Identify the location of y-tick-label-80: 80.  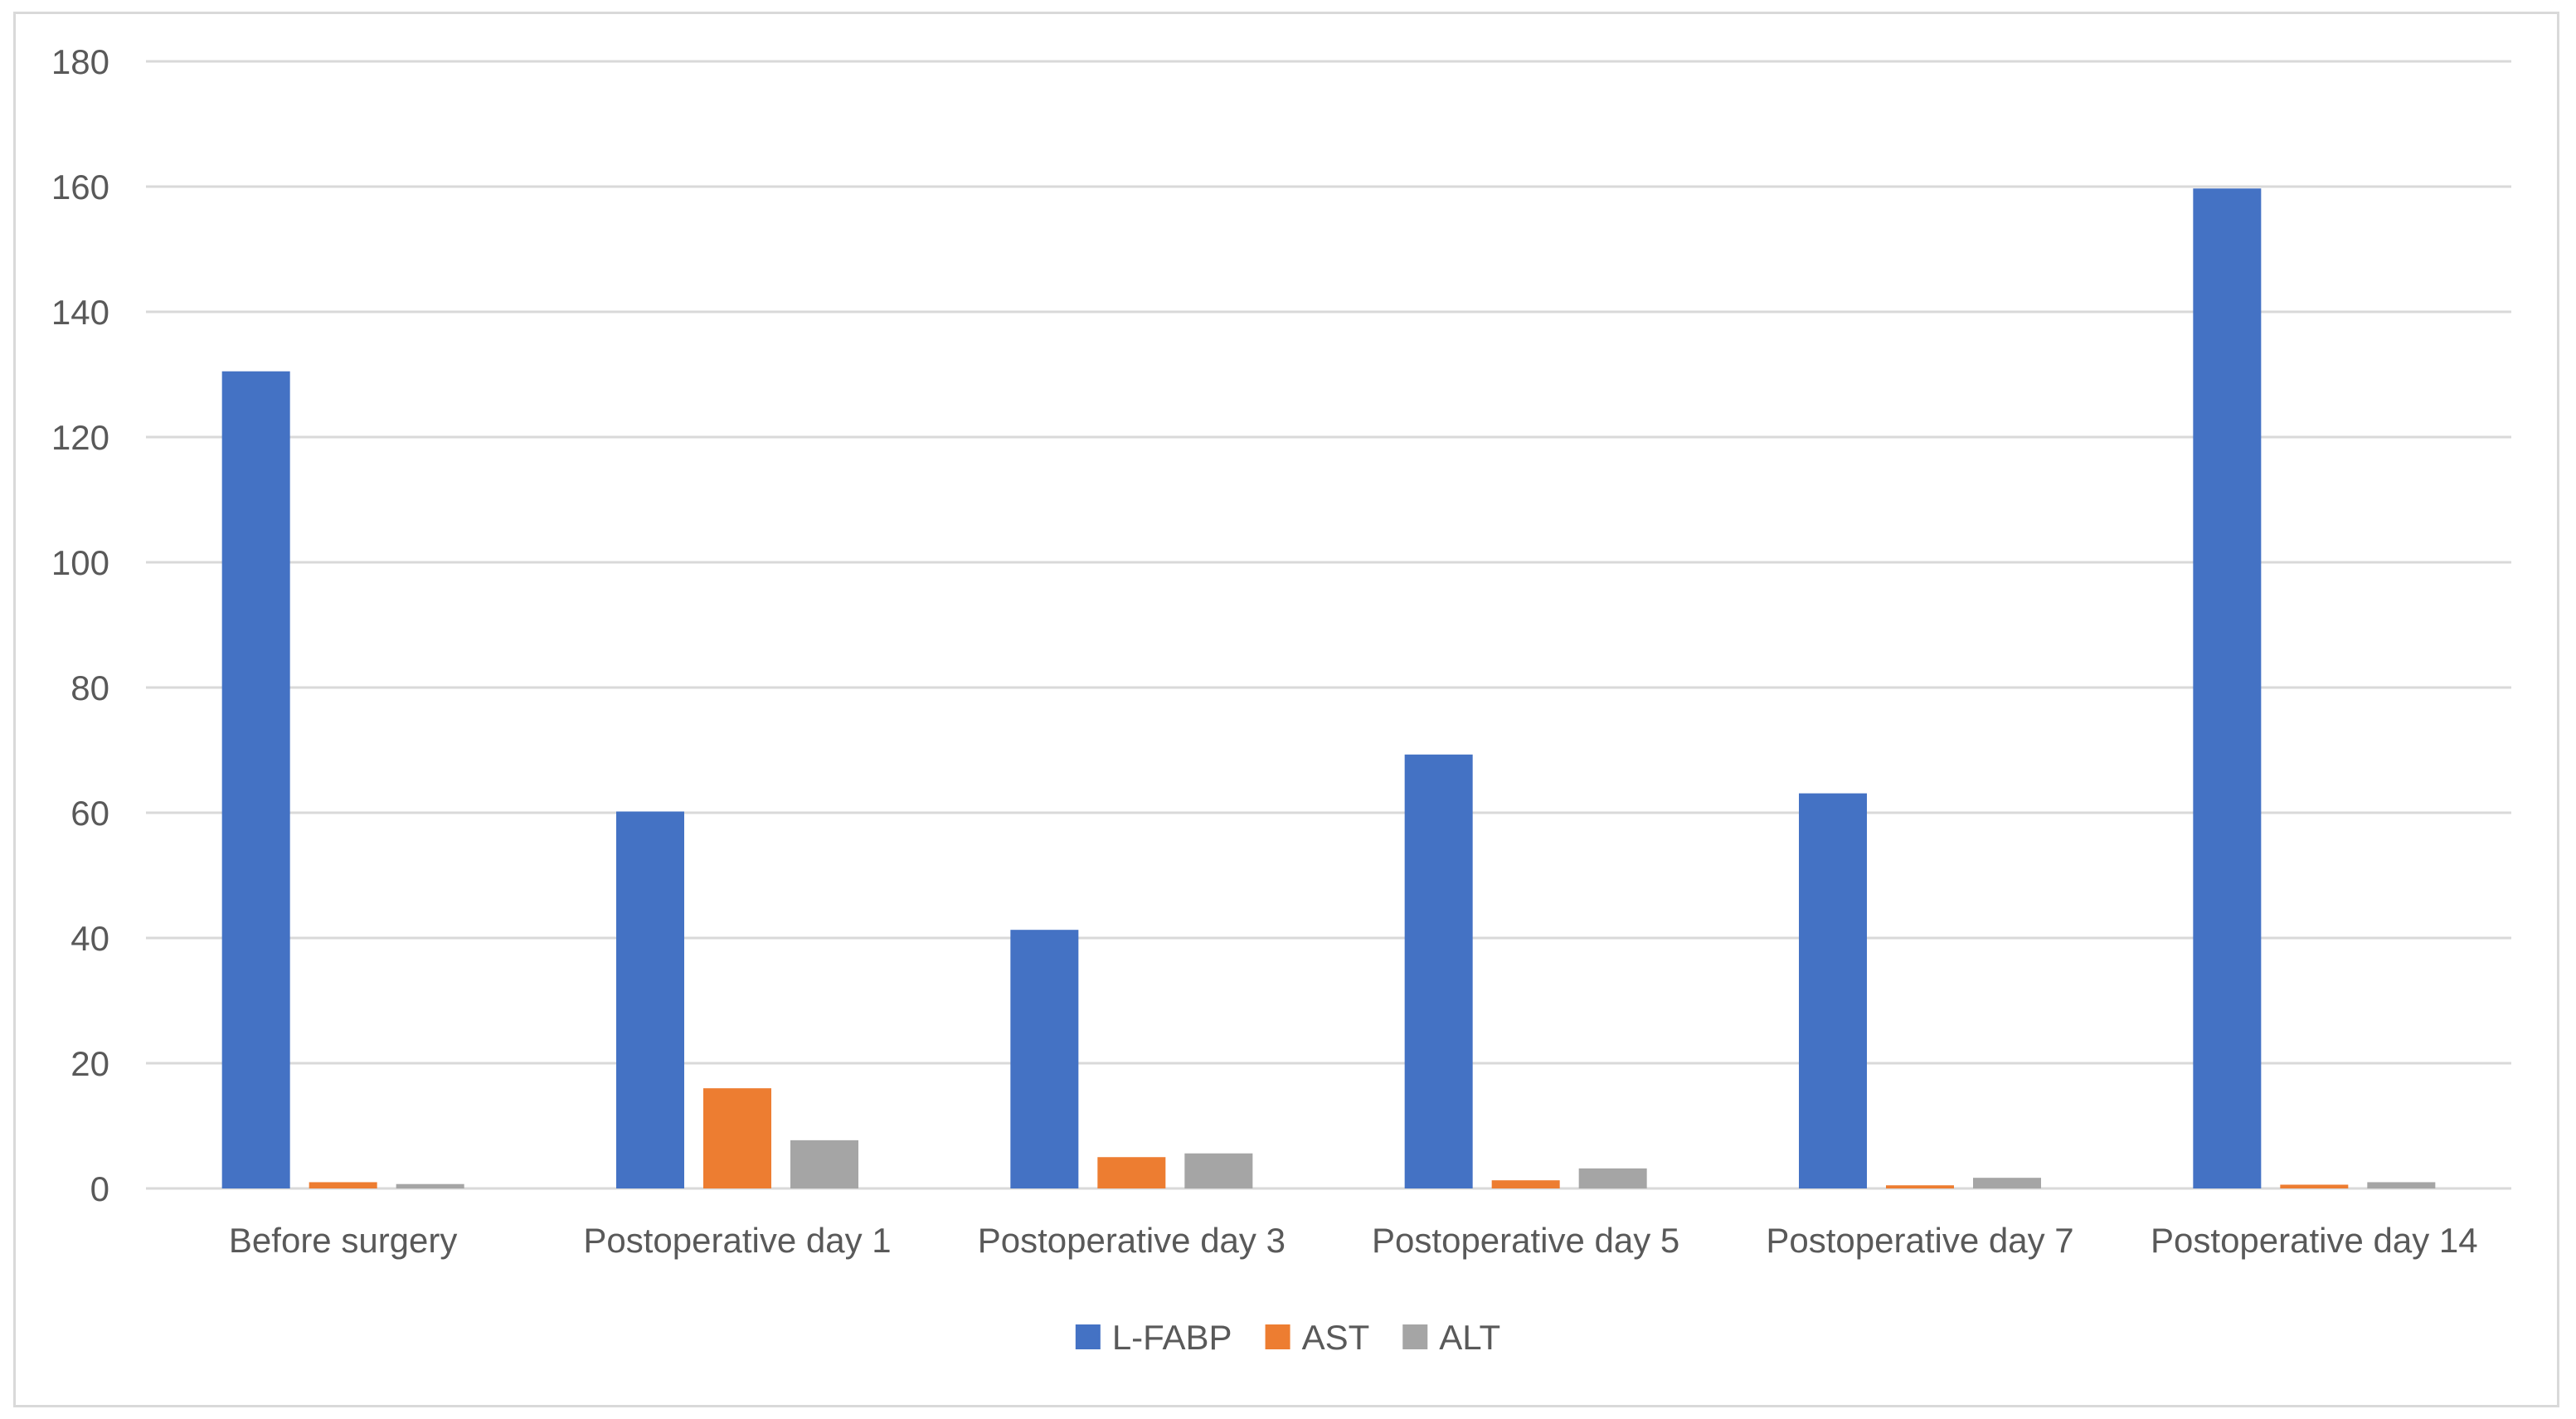
(89, 687).